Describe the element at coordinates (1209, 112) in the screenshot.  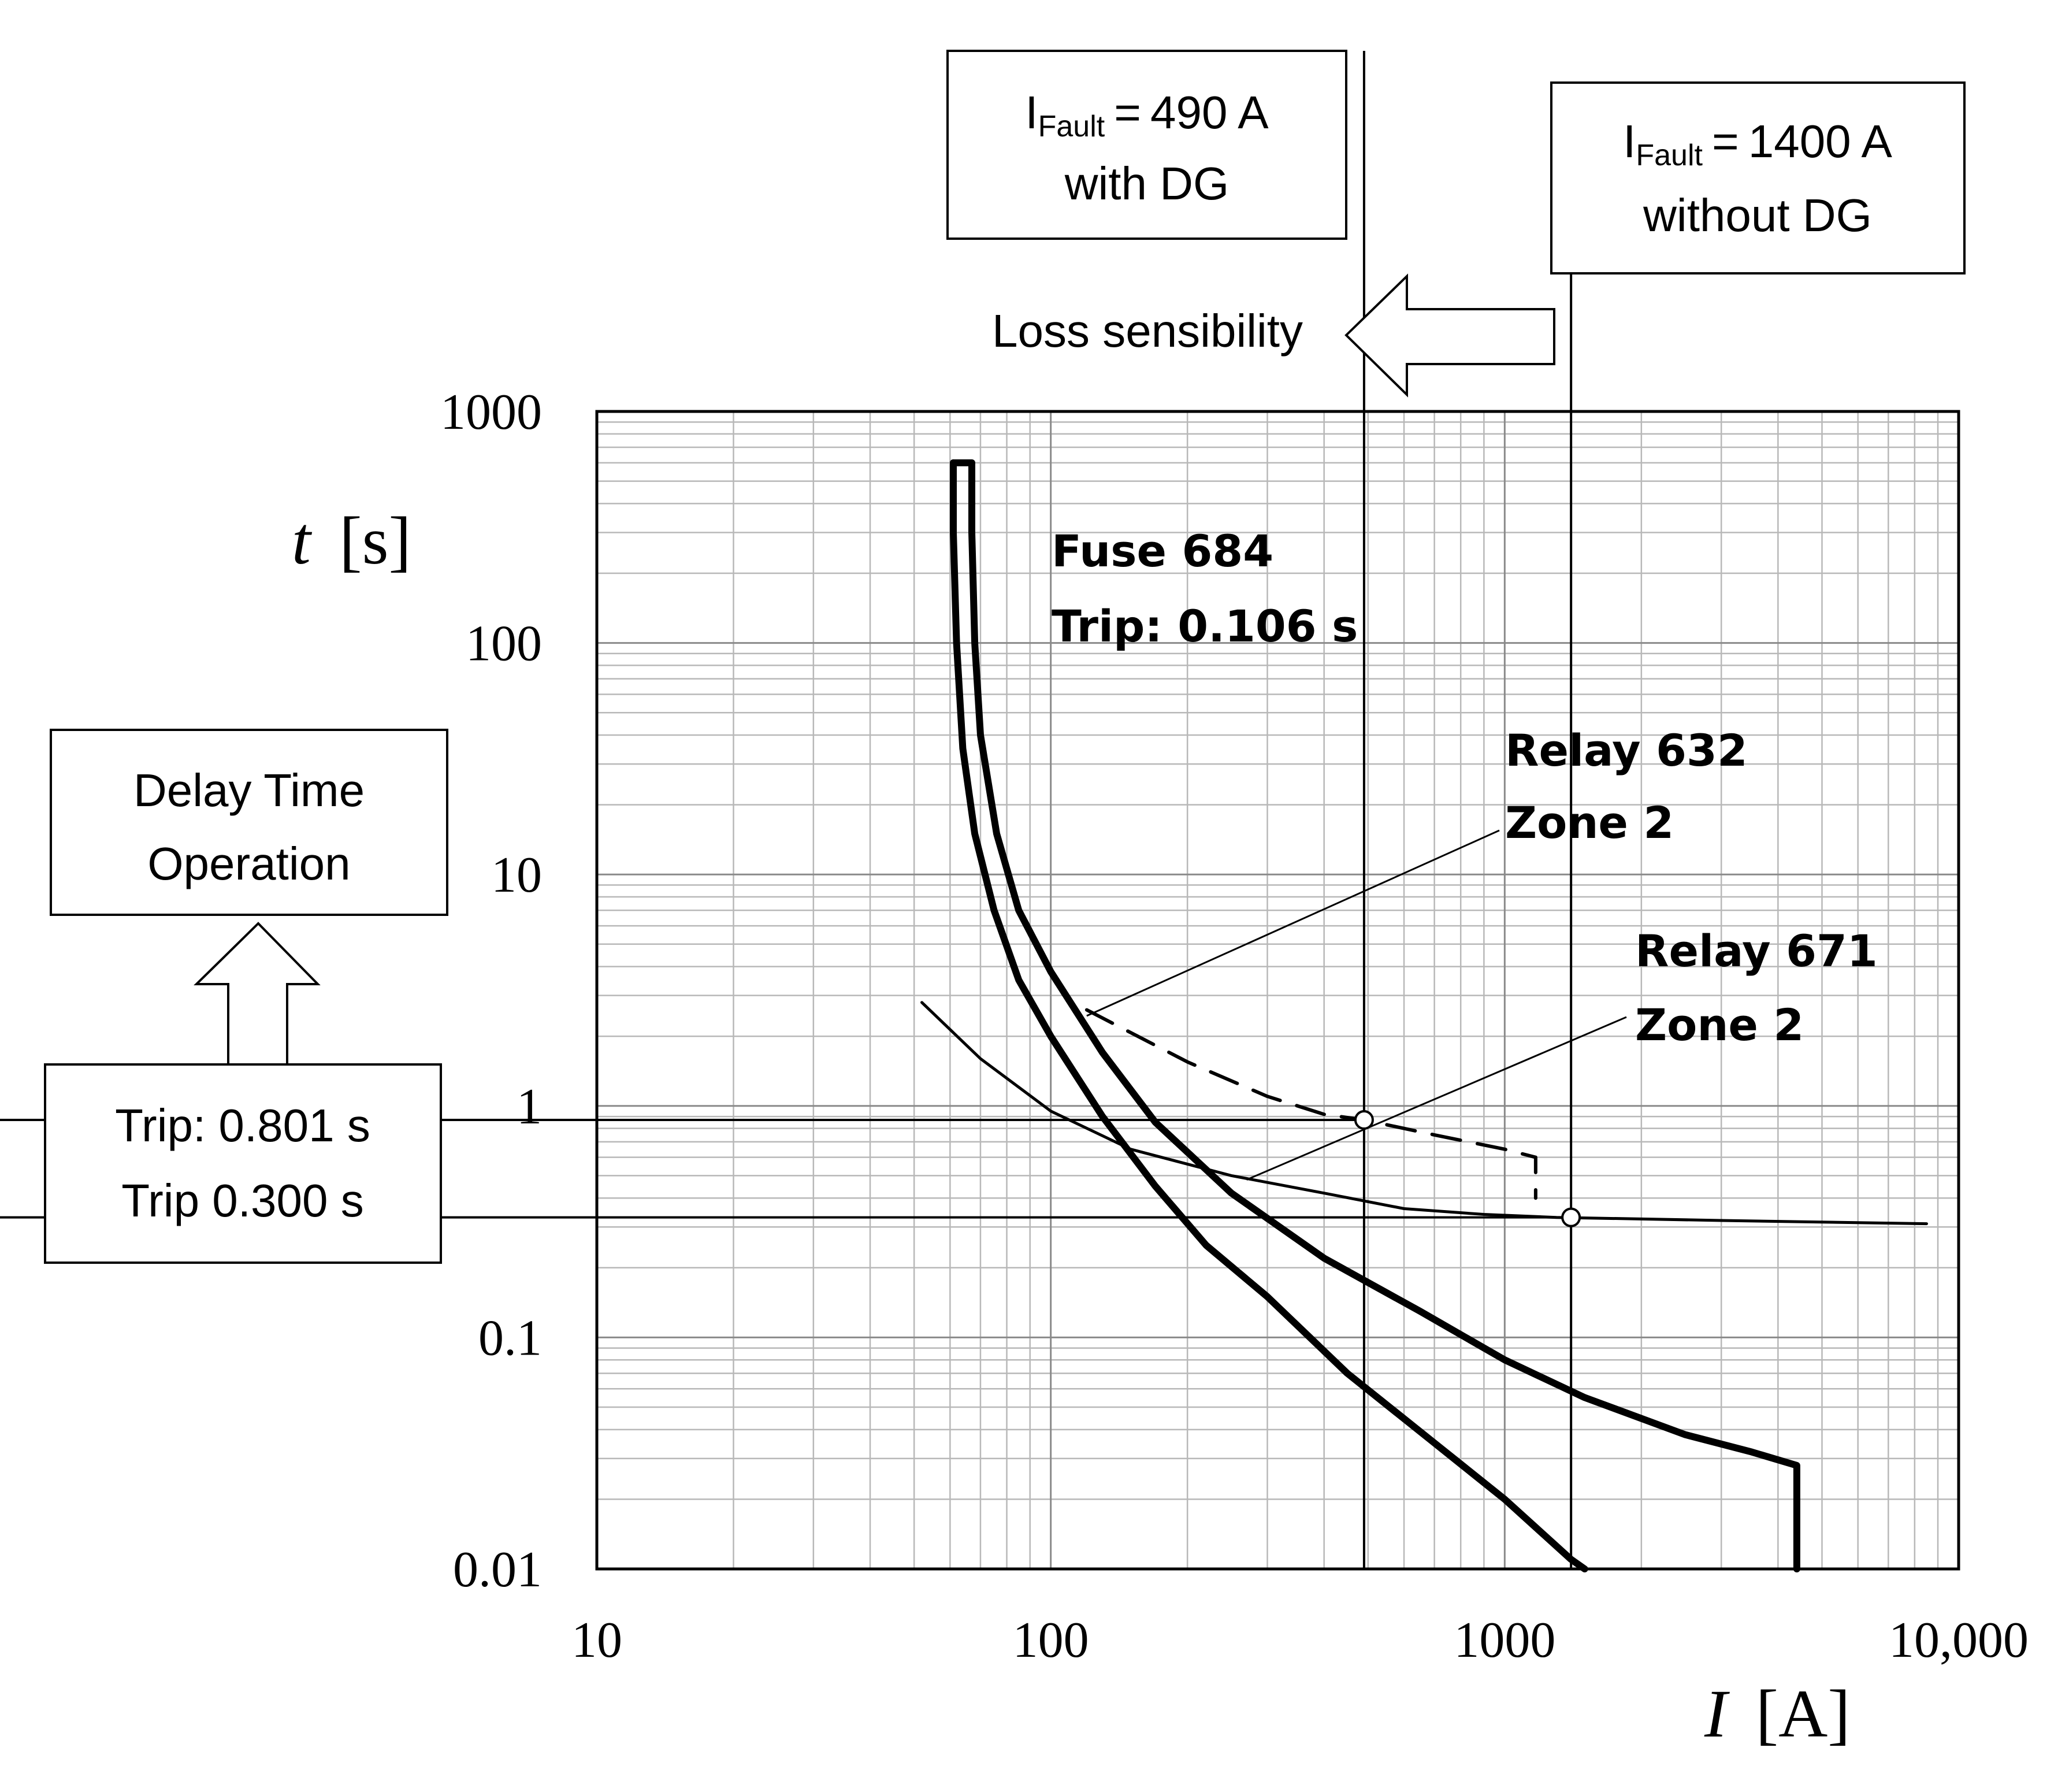
I see `fault-value: 490 A` at that location.